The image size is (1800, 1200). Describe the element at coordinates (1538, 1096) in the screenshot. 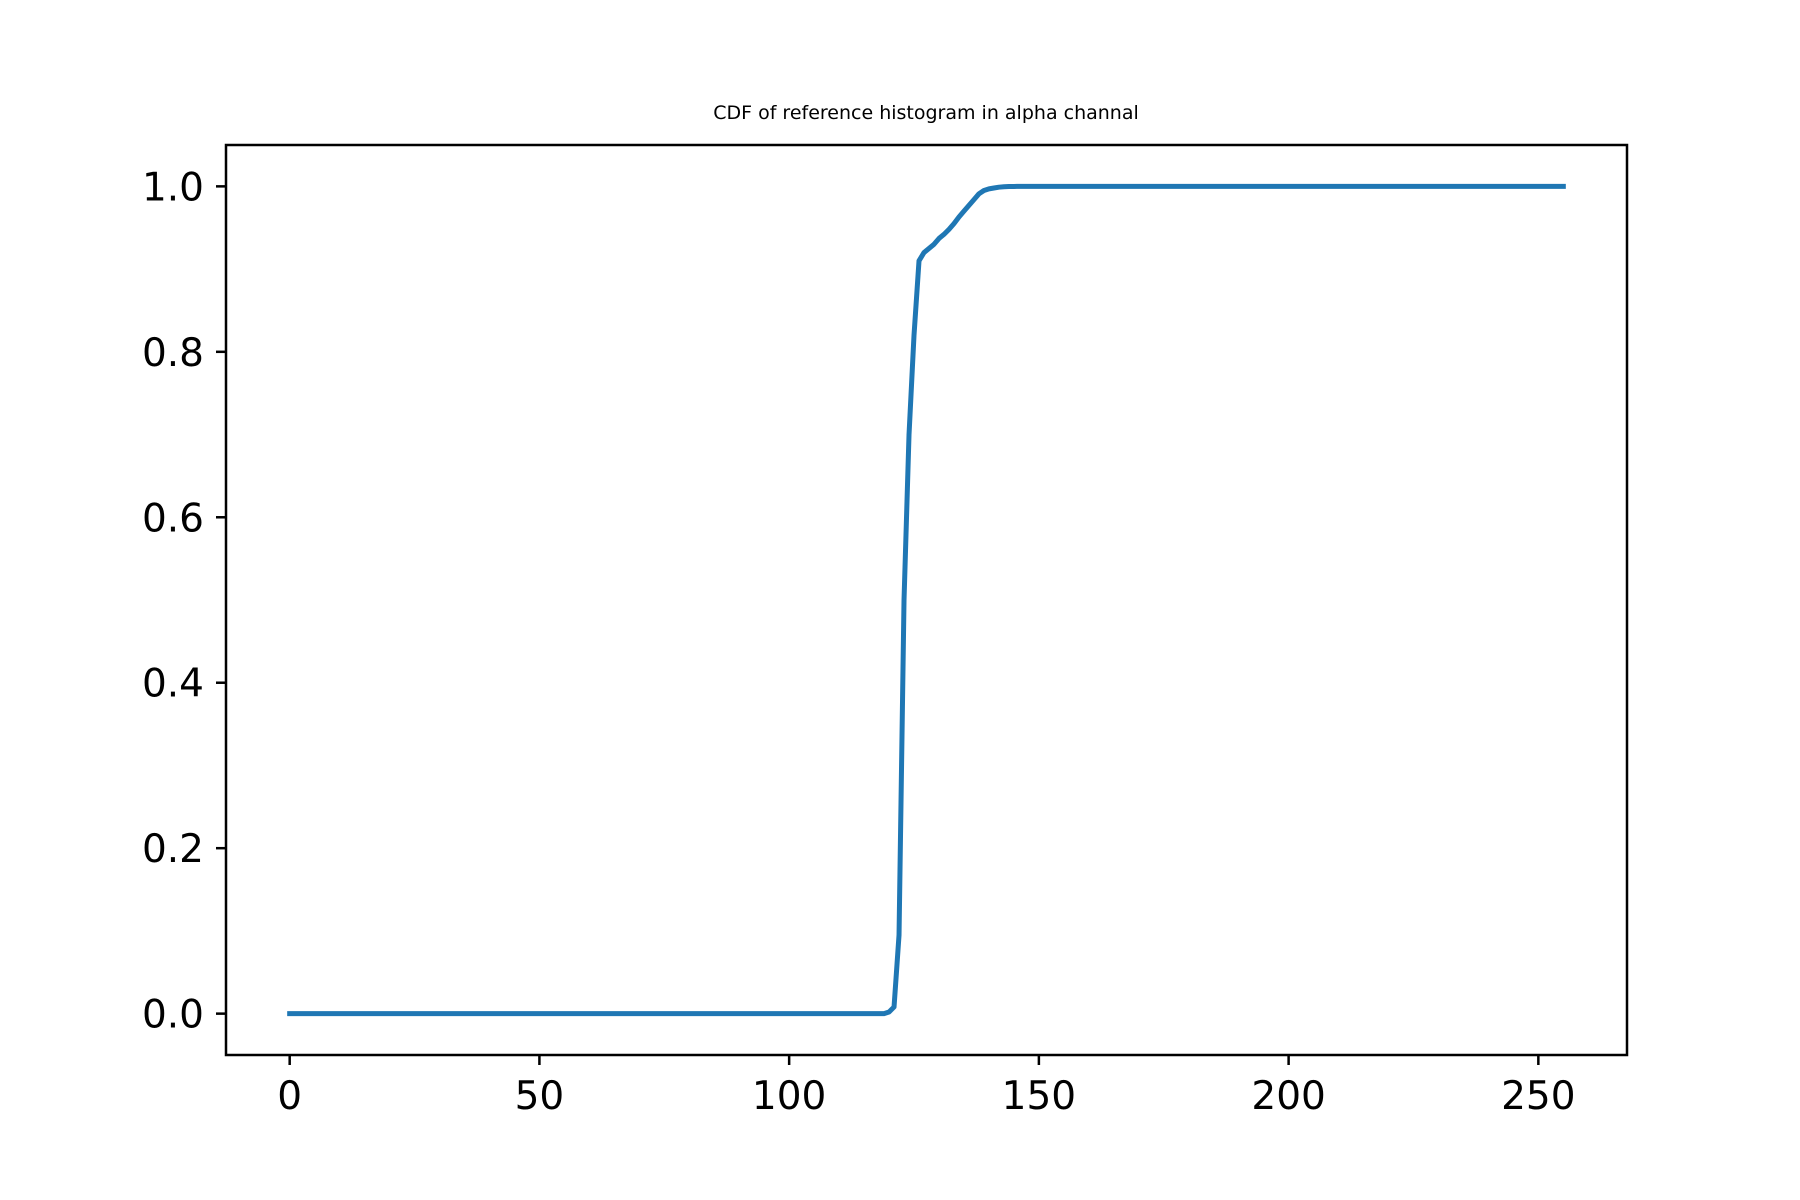

I see `x-tick-label: 250` at that location.